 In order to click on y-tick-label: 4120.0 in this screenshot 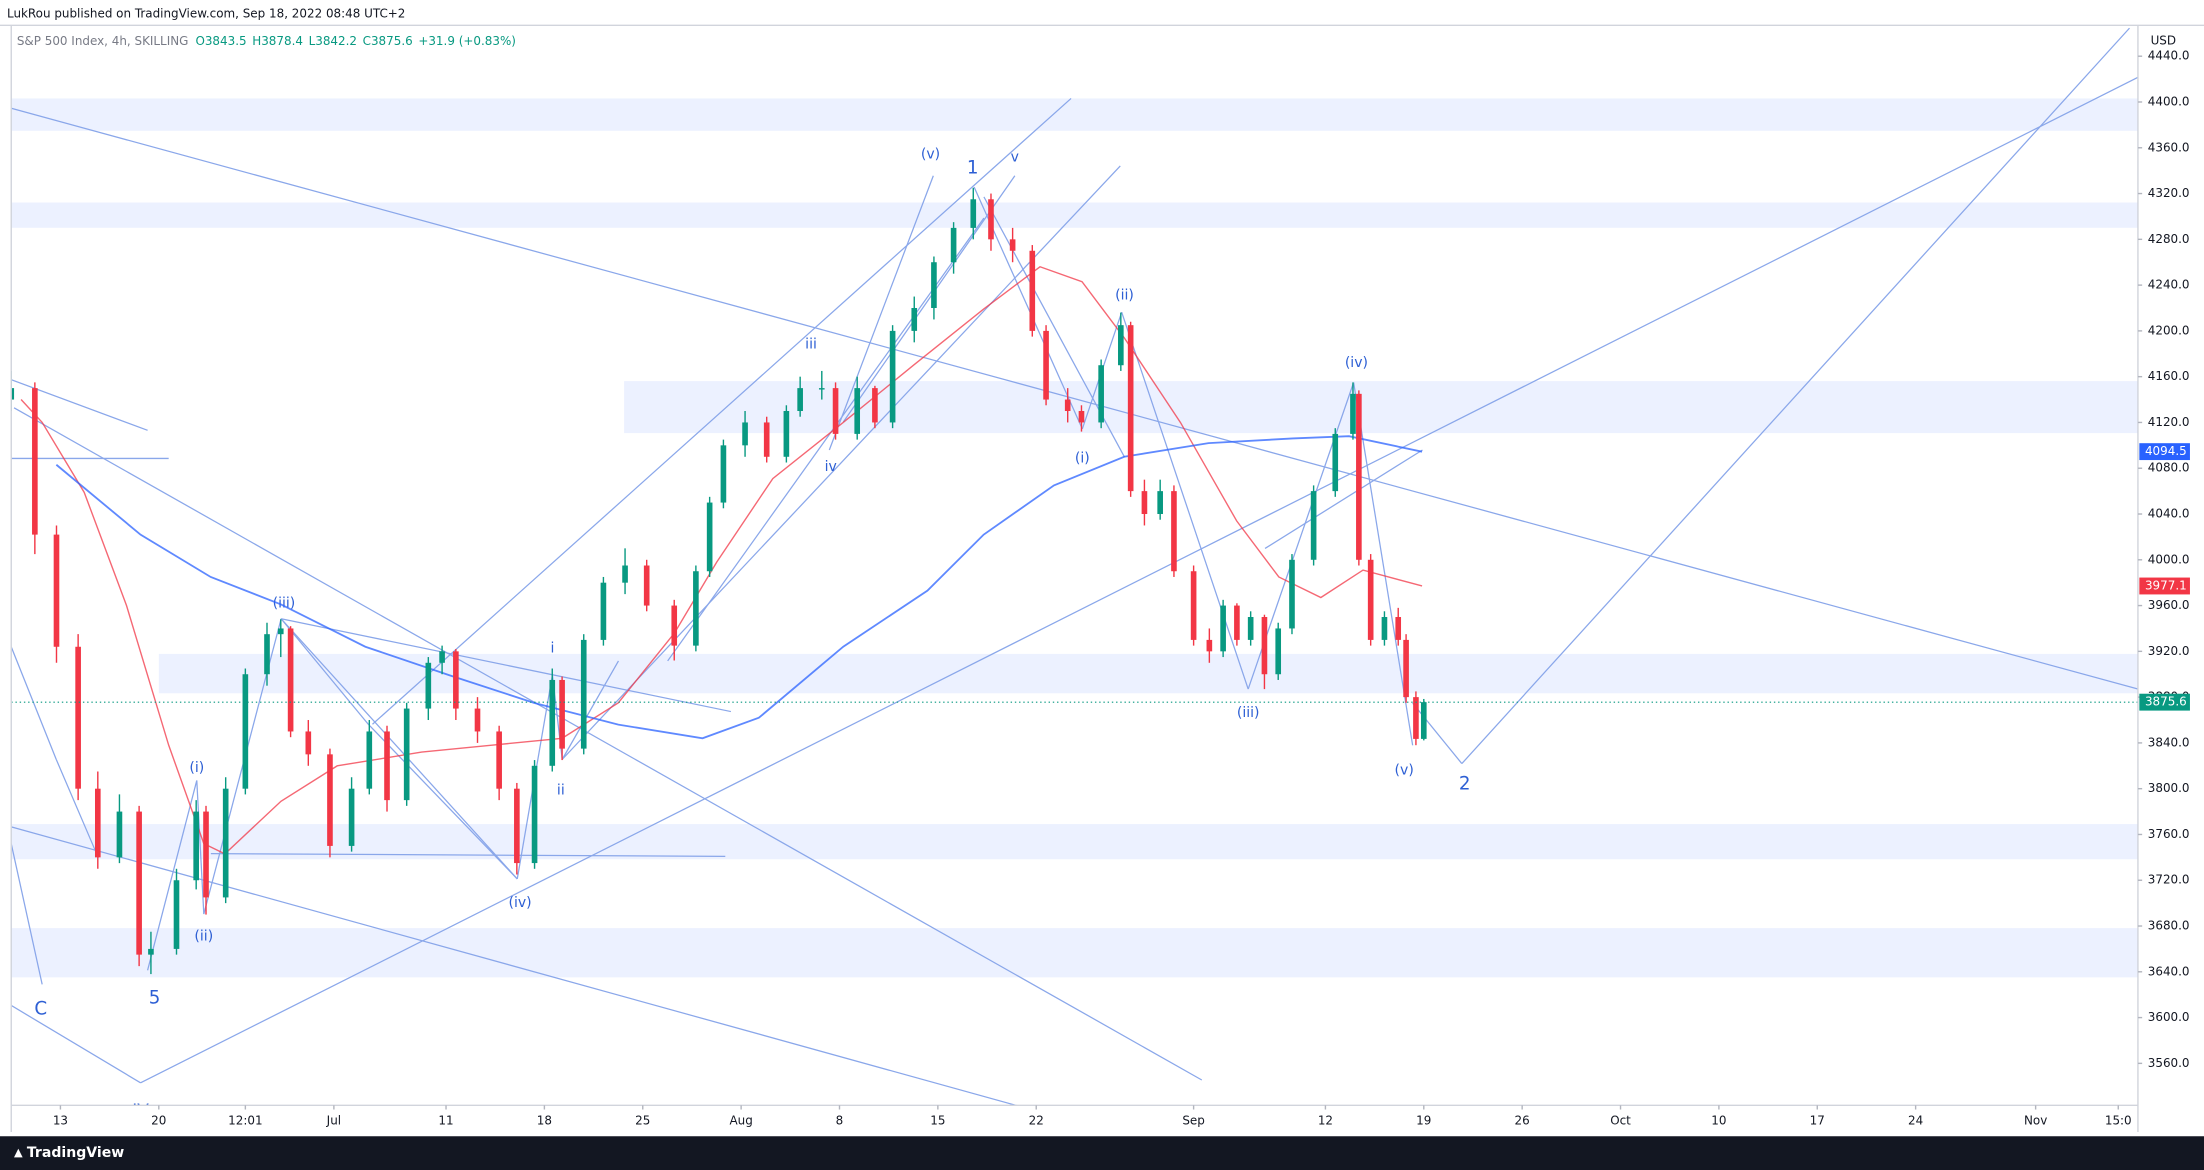, I will do `click(2169, 422)`.